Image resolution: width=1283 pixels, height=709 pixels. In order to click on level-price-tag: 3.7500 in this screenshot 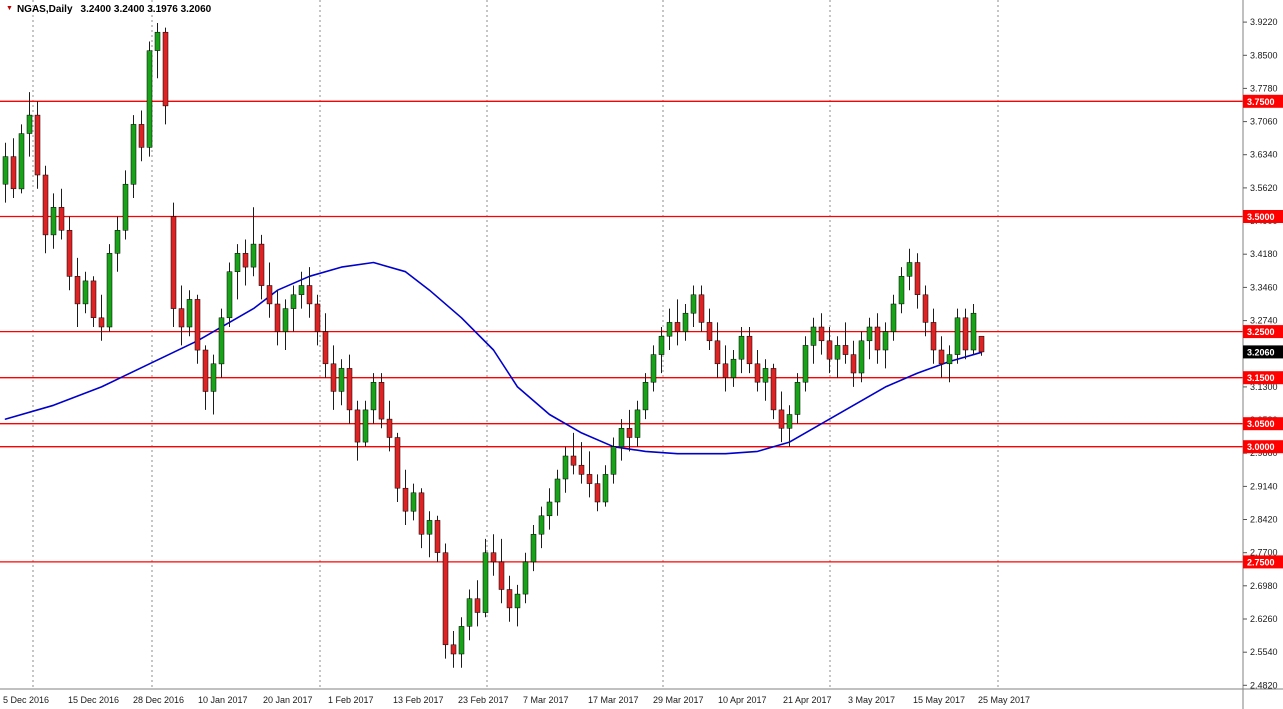, I will do `click(1263, 101)`.